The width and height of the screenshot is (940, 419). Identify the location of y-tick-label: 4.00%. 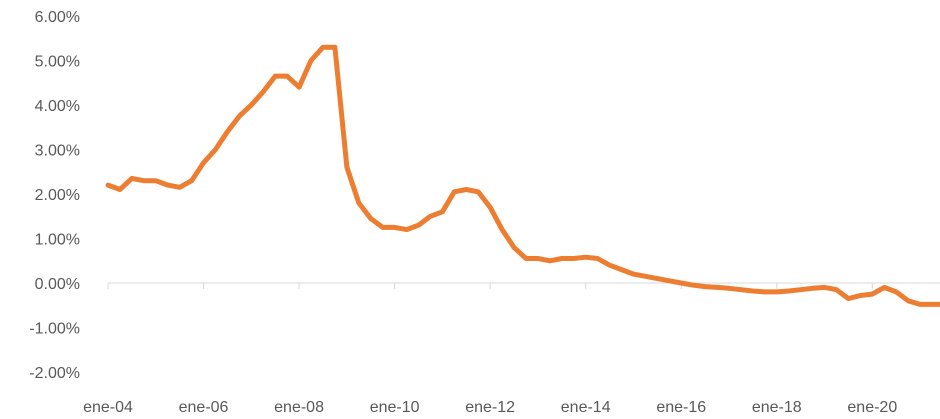
(57, 106).